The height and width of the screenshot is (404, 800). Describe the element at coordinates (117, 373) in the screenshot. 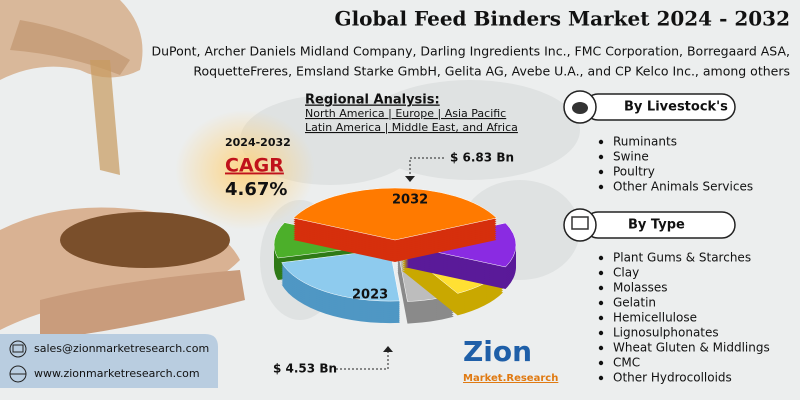

I see `website: www.zionmarketresearch.com` at that location.